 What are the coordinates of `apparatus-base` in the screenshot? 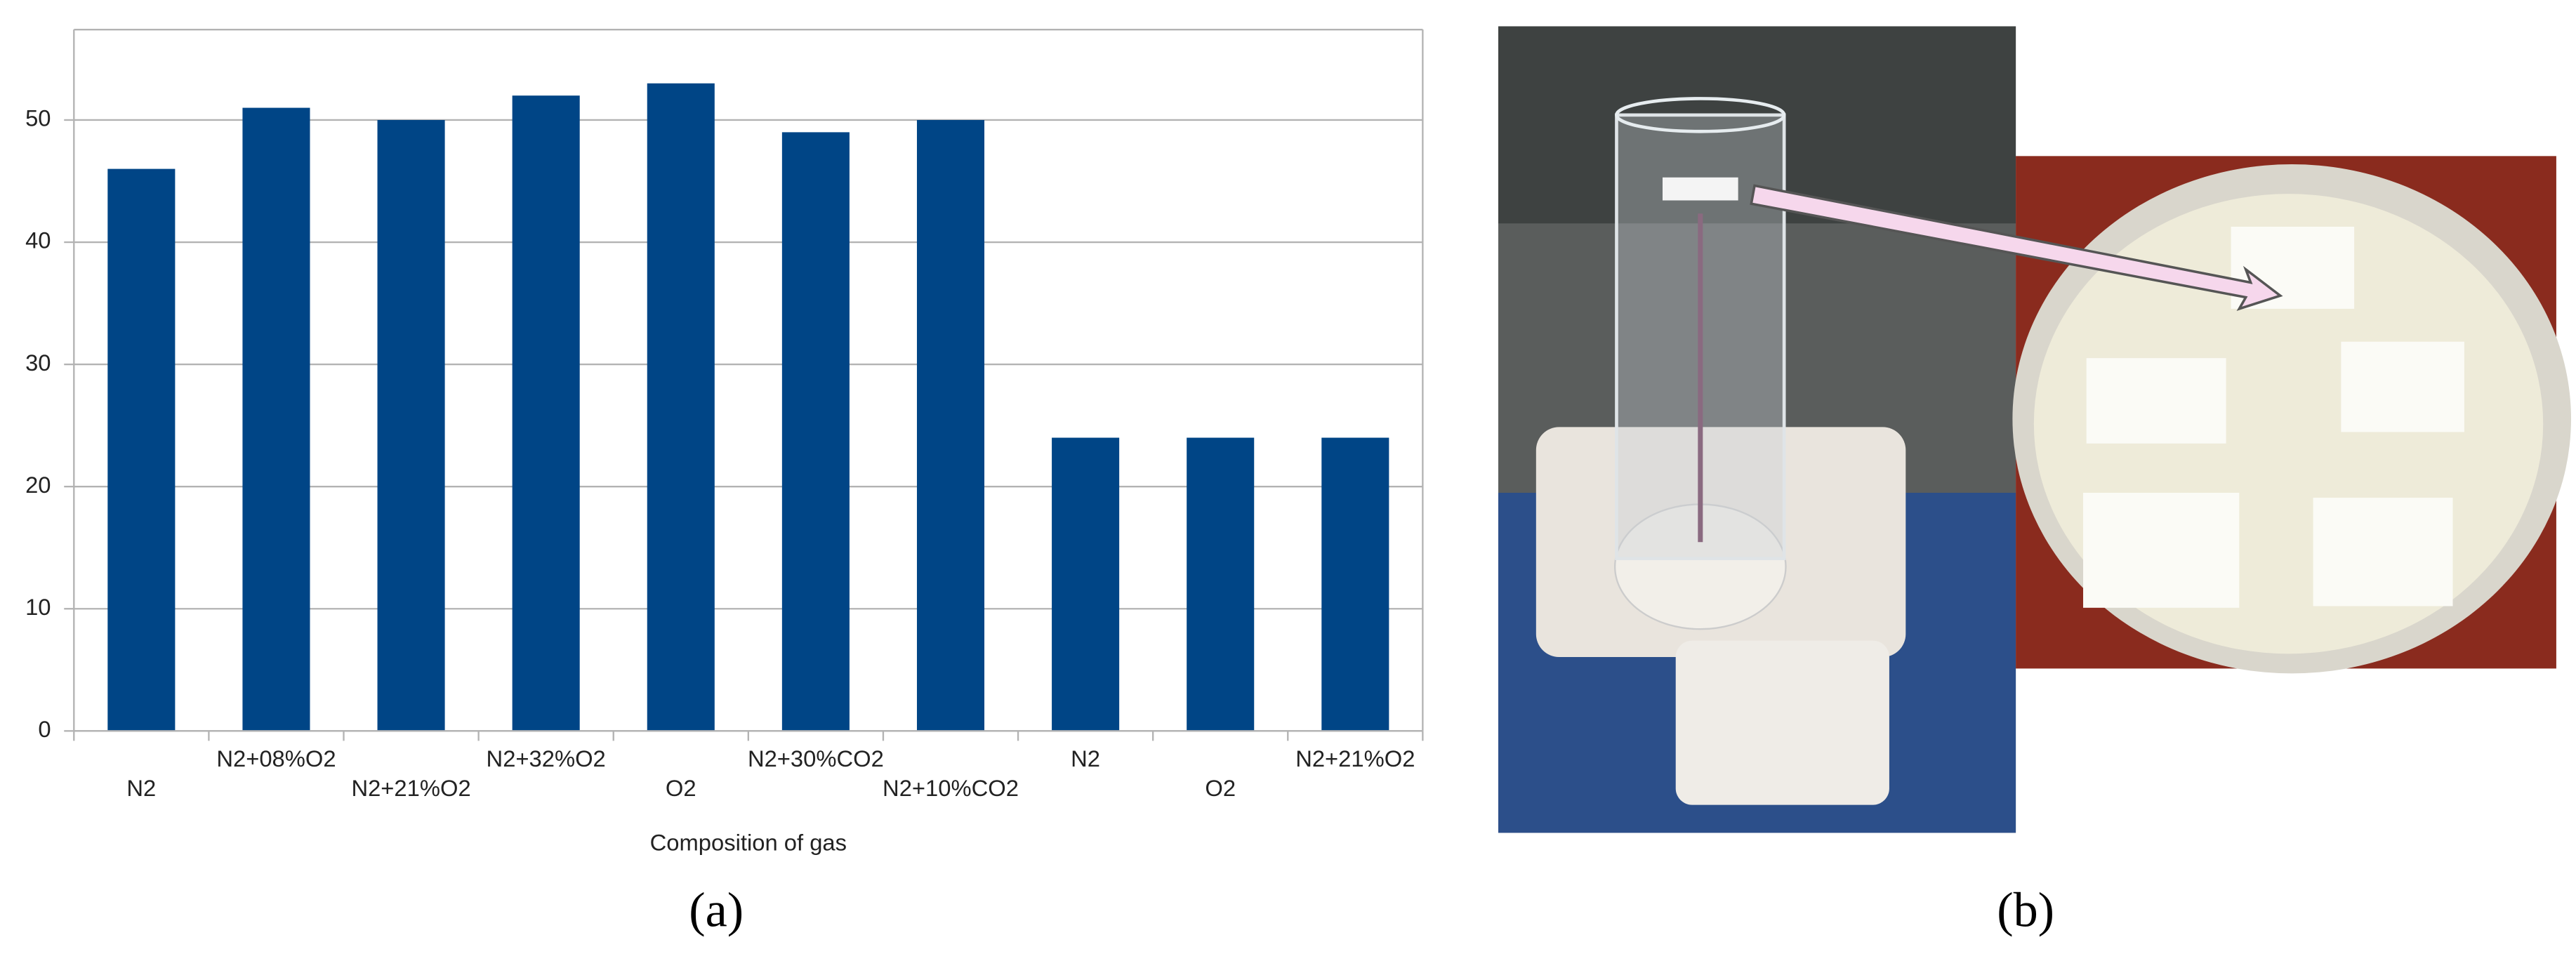 It's located at (1782, 723).